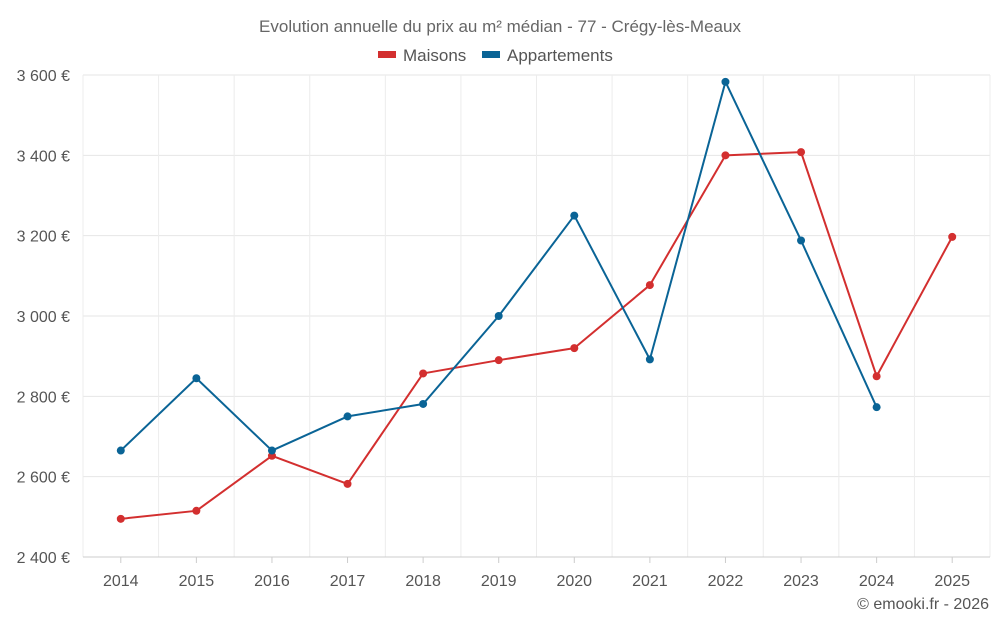 The height and width of the screenshot is (625, 1000). What do you see at coordinates (923, 604) in the screenshot?
I see `credit-text: © emooki.fr - 2026` at bounding box center [923, 604].